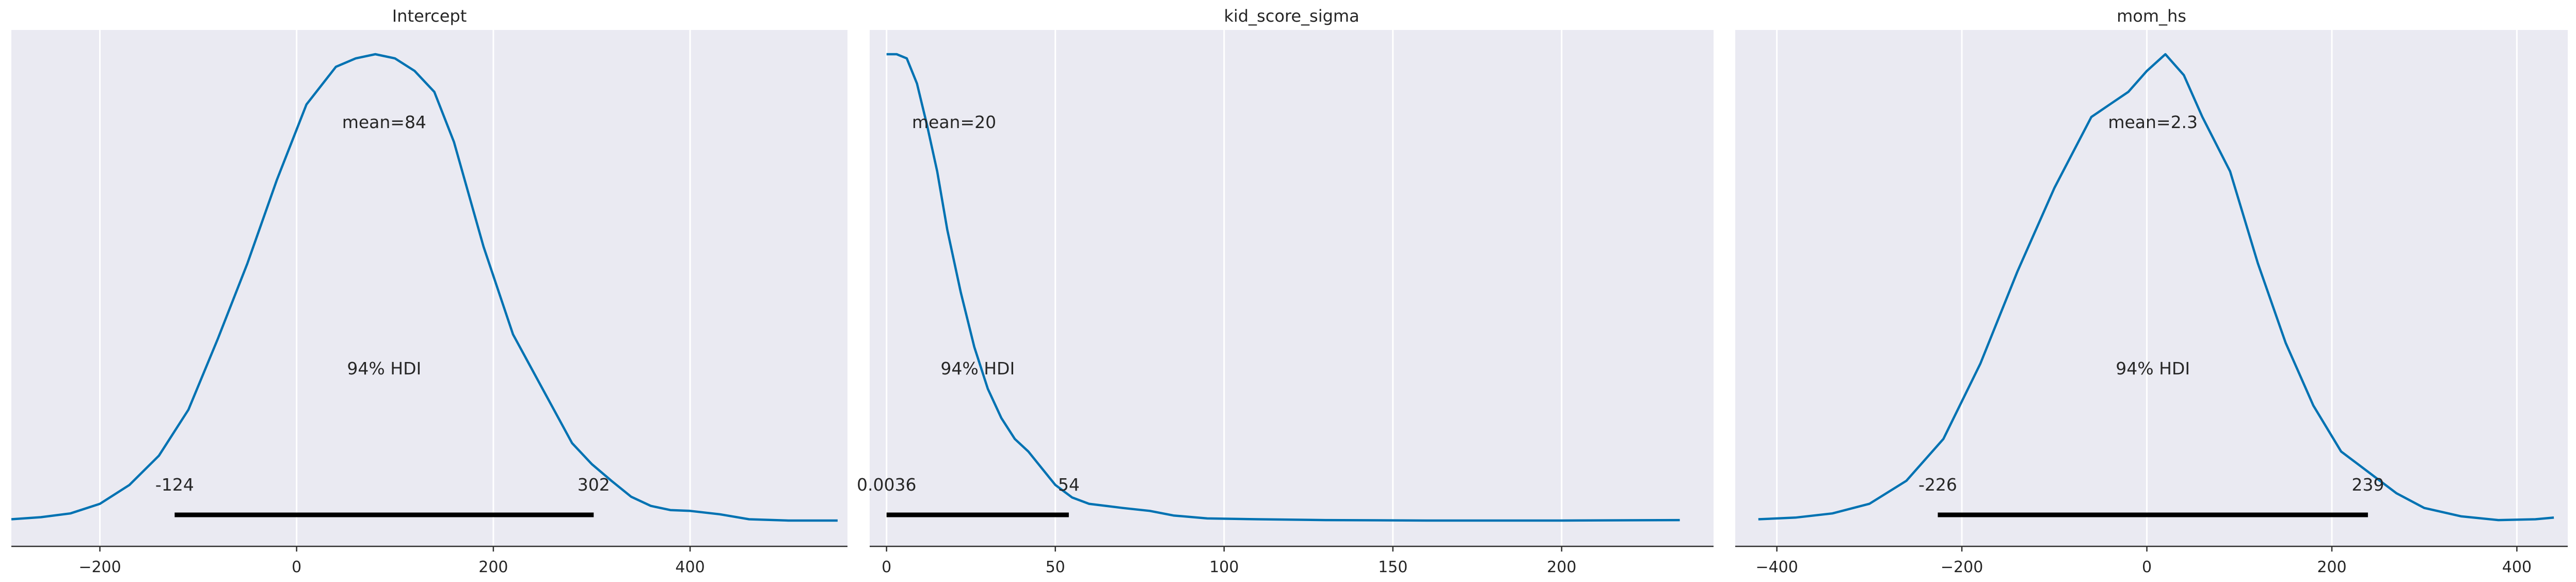  What do you see at coordinates (1069, 485) in the screenshot?
I see `hdi-high-label: 54` at bounding box center [1069, 485].